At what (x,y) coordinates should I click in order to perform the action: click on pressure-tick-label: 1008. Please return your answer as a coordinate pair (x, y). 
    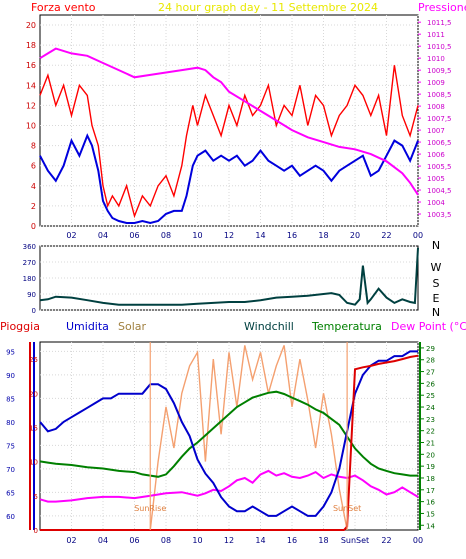
    Looking at the image, I should click on (436, 107).